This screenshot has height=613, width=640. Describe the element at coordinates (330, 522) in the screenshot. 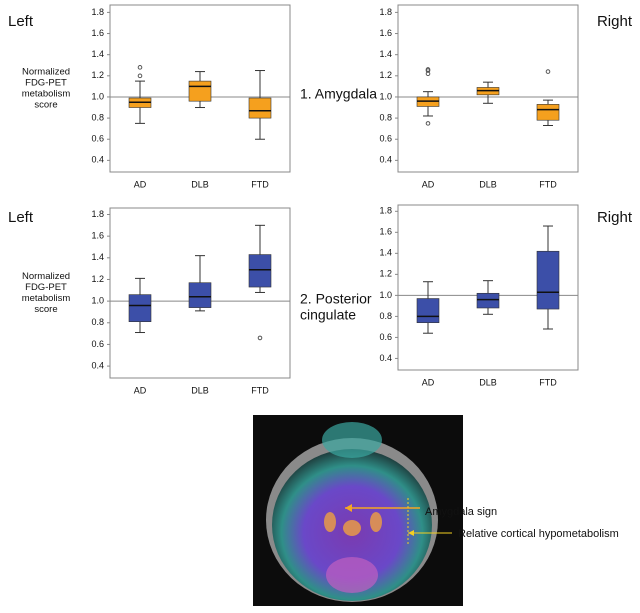

I see `amygdala-left` at that location.